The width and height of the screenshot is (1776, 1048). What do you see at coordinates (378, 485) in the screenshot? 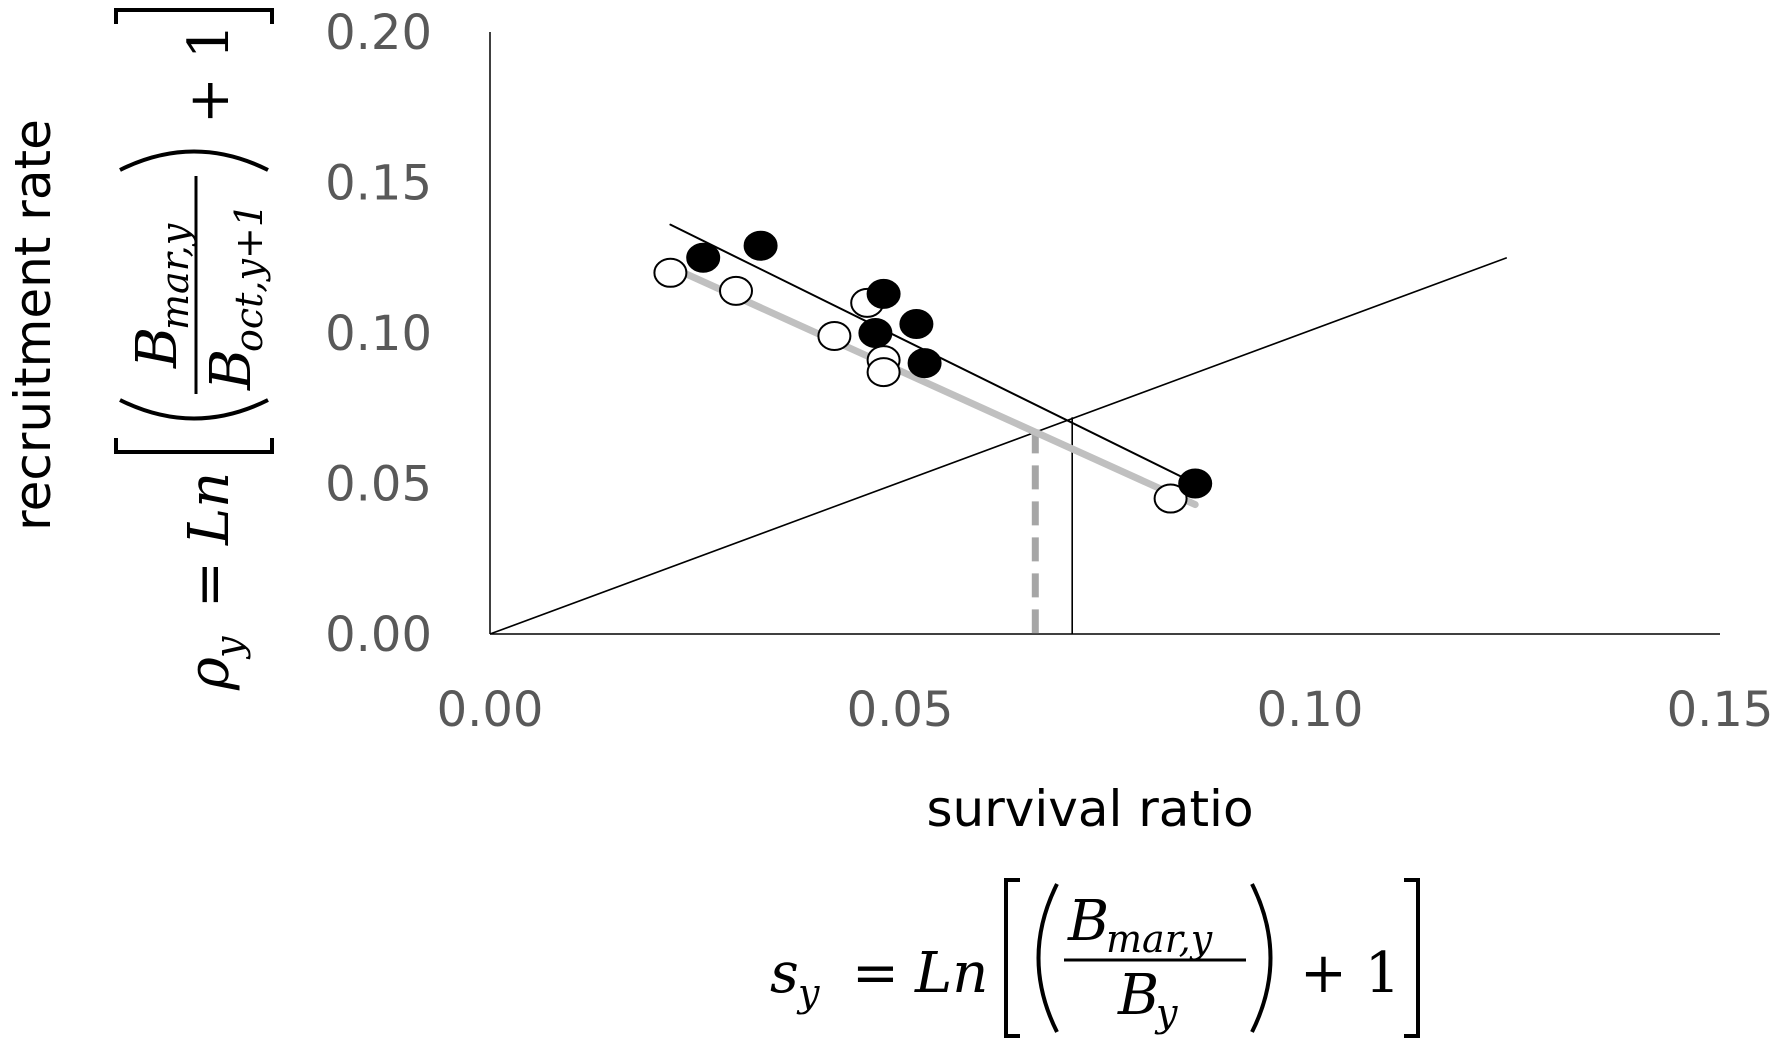
I see `y-tick-label: 0.05` at bounding box center [378, 485].